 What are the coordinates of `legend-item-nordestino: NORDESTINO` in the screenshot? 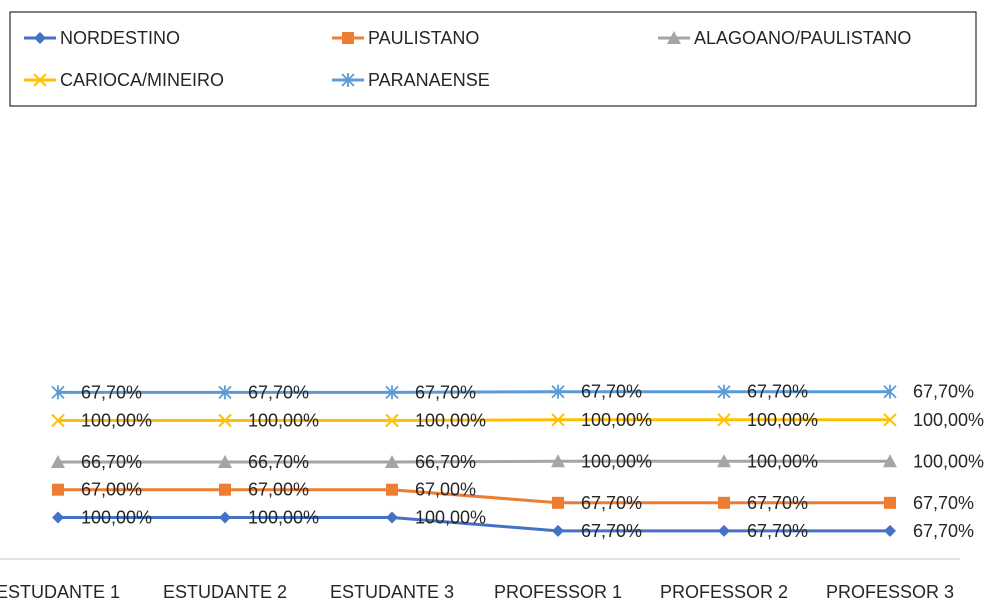 It's located at (102, 38).